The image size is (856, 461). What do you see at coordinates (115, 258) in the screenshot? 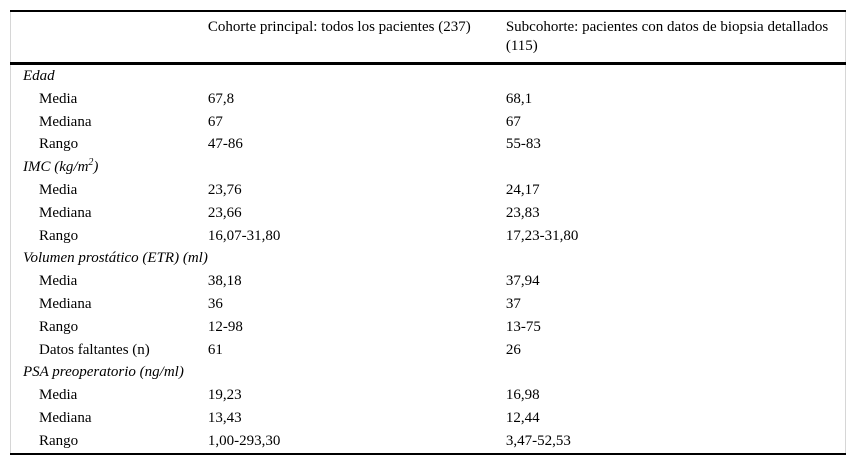
I see `section-title-text: Volumen prostático (ETR) (ml)` at bounding box center [115, 258].